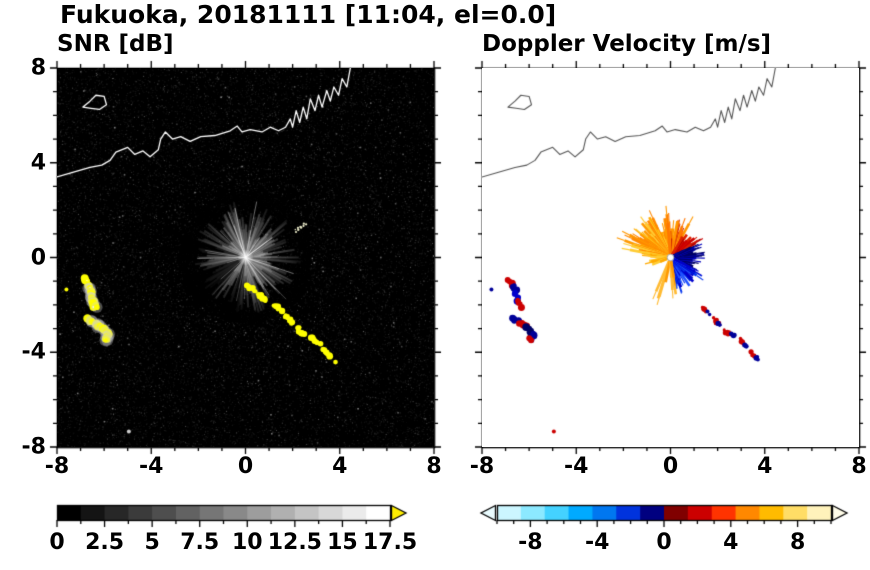  Describe the element at coordinates (342, 542) in the screenshot. I see `colorbar-tick-label: 15` at that location.